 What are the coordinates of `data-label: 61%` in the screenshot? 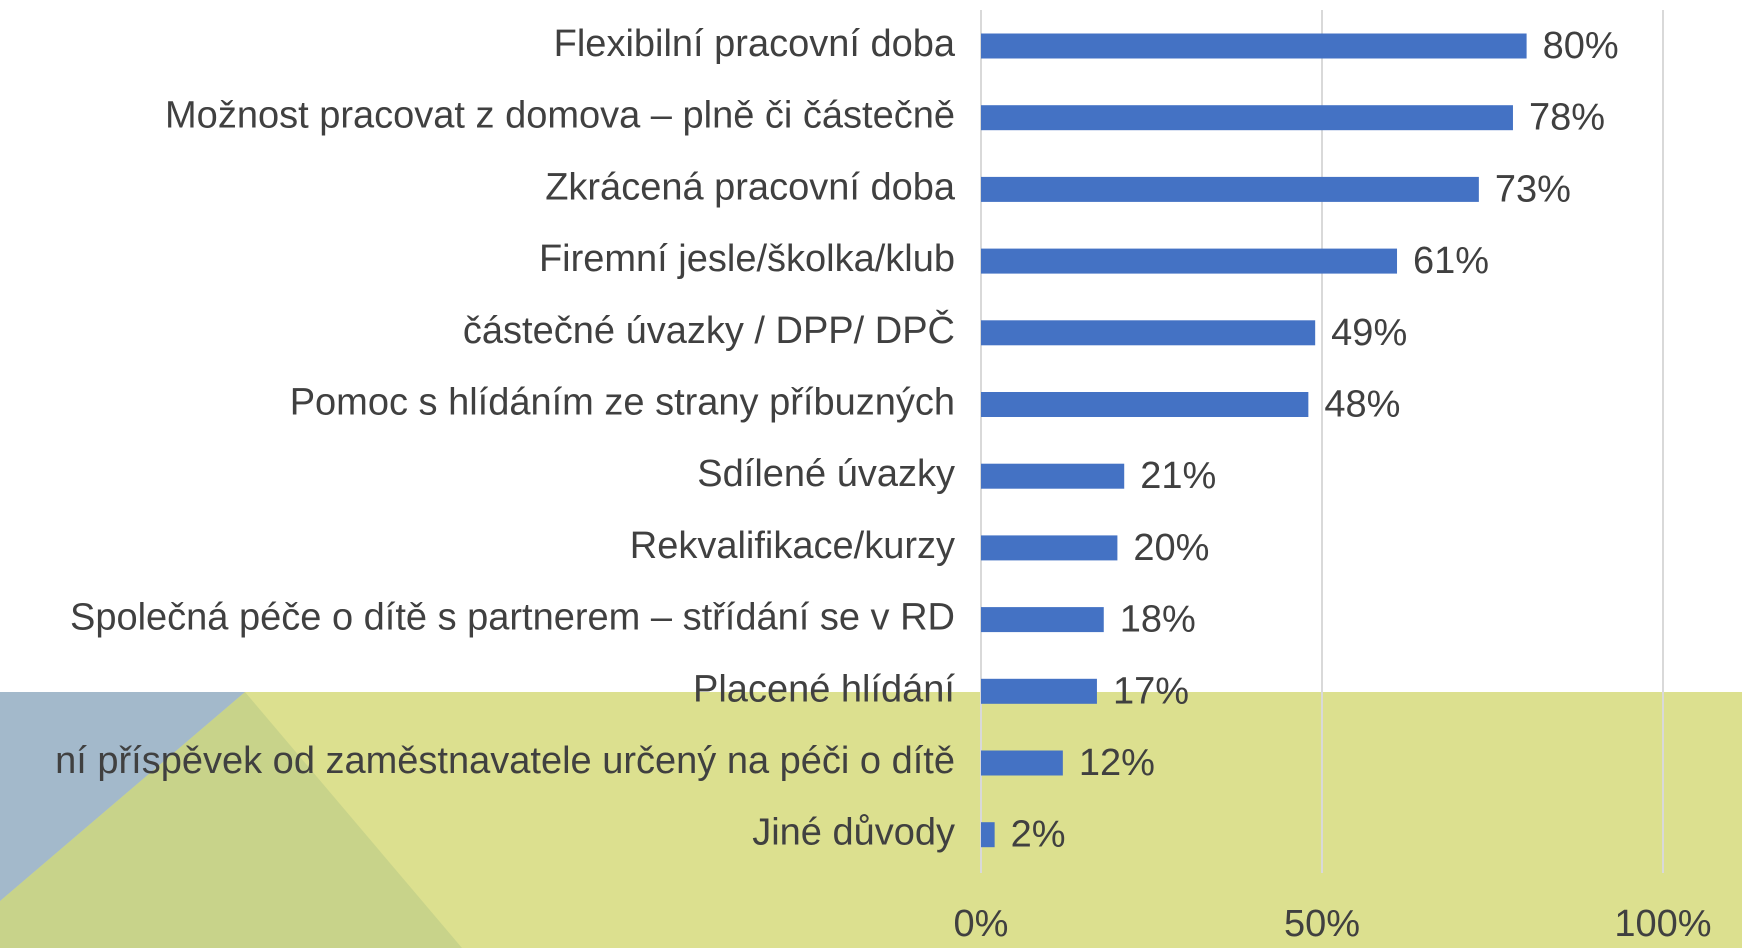 It's located at (1451, 261).